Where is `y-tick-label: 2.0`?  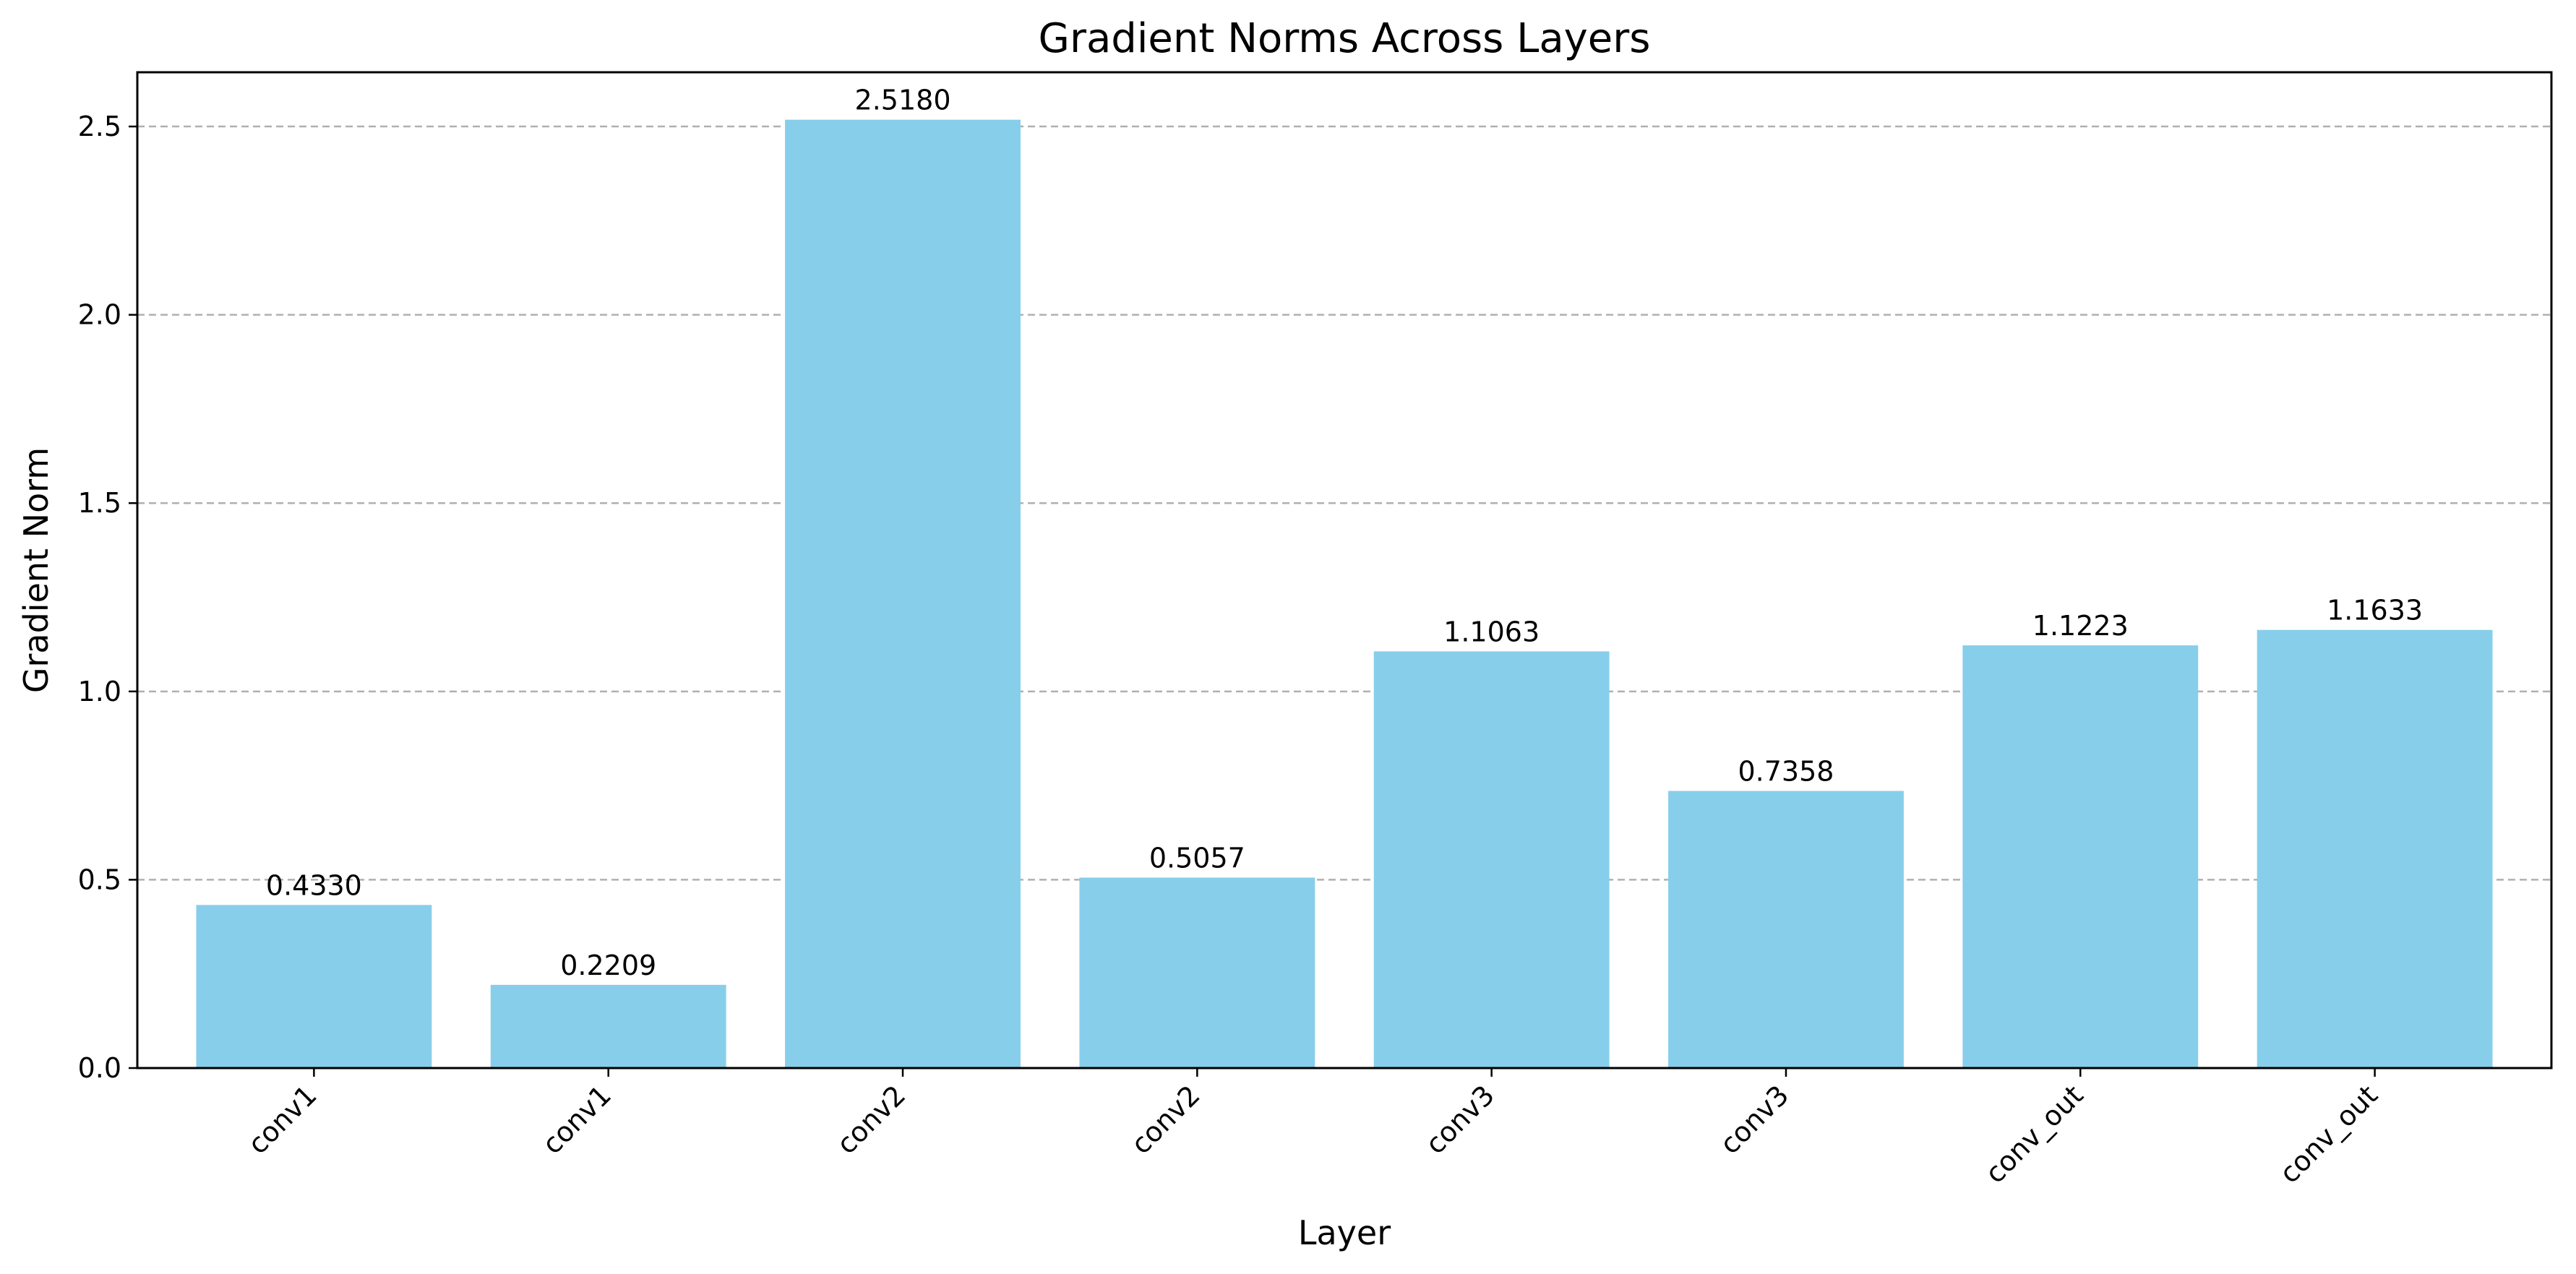 y-tick-label: 2.0 is located at coordinates (100, 315).